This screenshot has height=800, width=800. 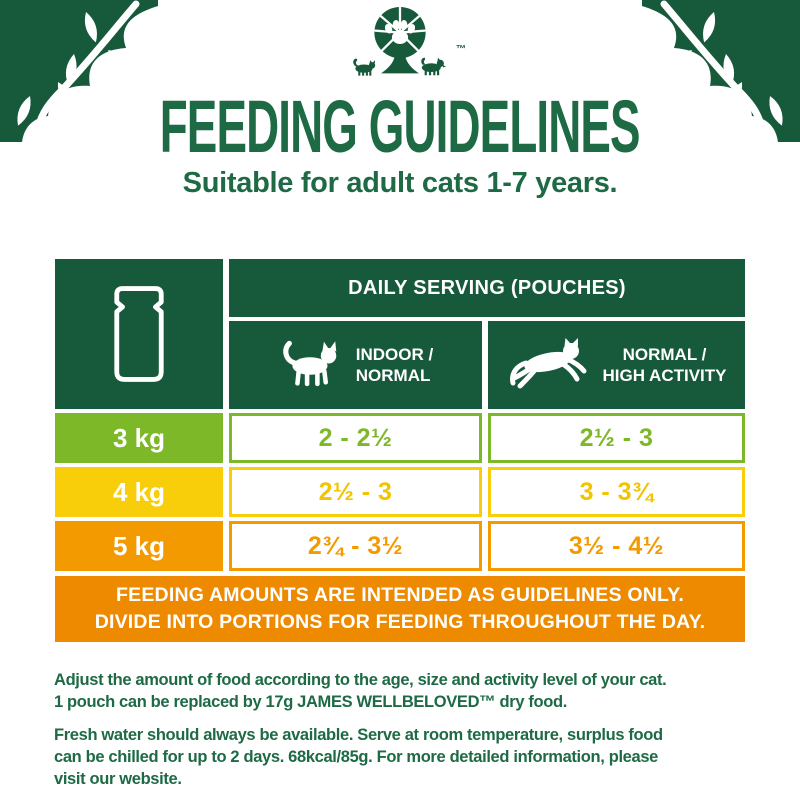 I want to click on logo-dog-silhouette, so click(x=434, y=66).